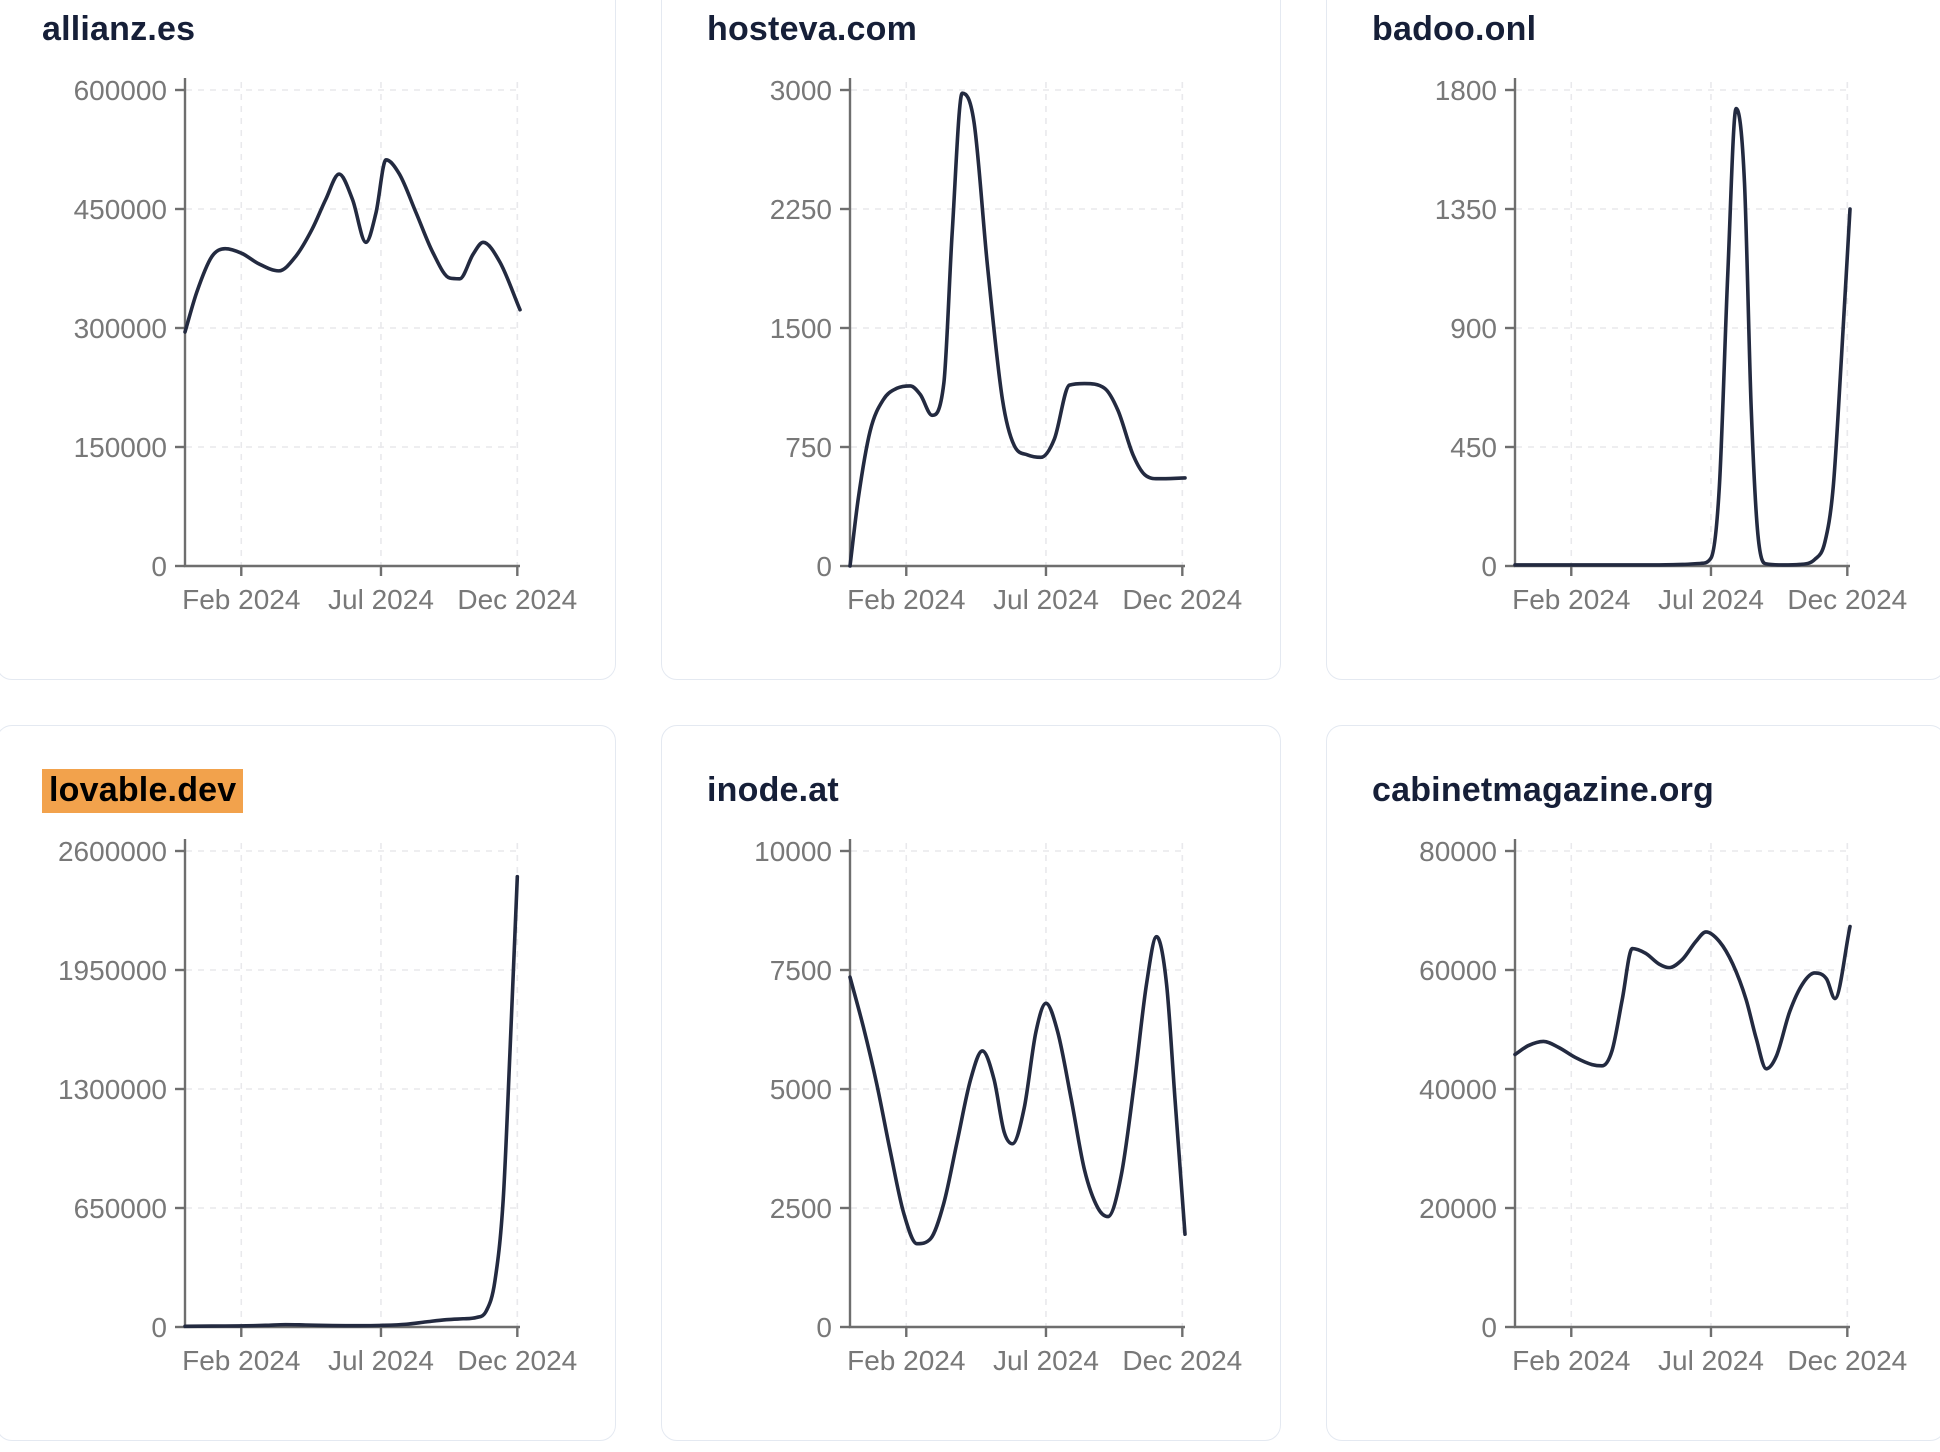 The image size is (1940, 1452). What do you see at coordinates (801, 209) in the screenshot?
I see `y-tick-label: 2250` at bounding box center [801, 209].